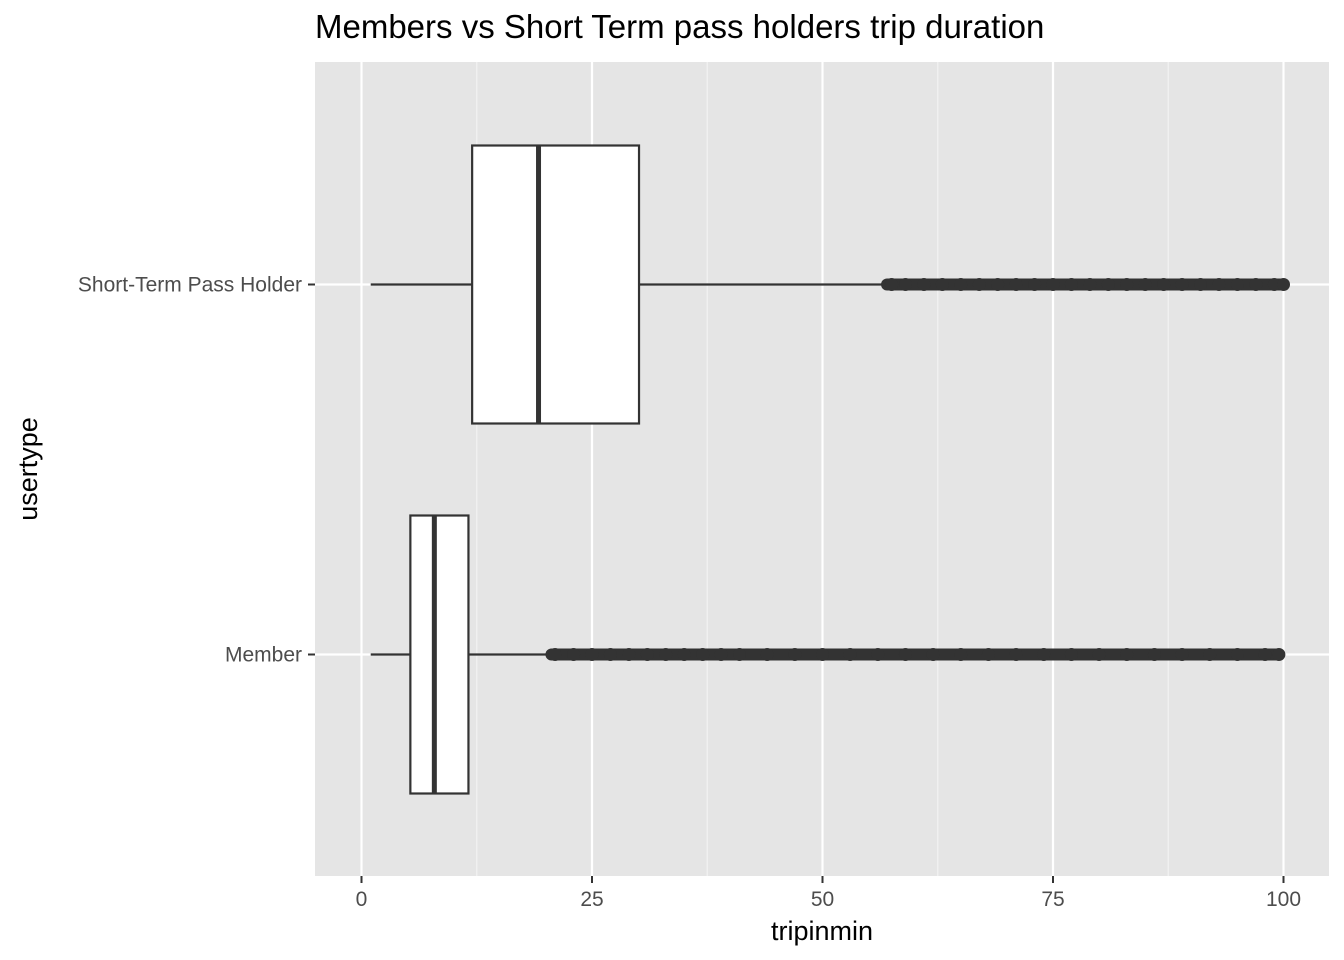  What do you see at coordinates (196, 470) in the screenshot?
I see `y-axis: Short-Term Pass Holder Member` at bounding box center [196, 470].